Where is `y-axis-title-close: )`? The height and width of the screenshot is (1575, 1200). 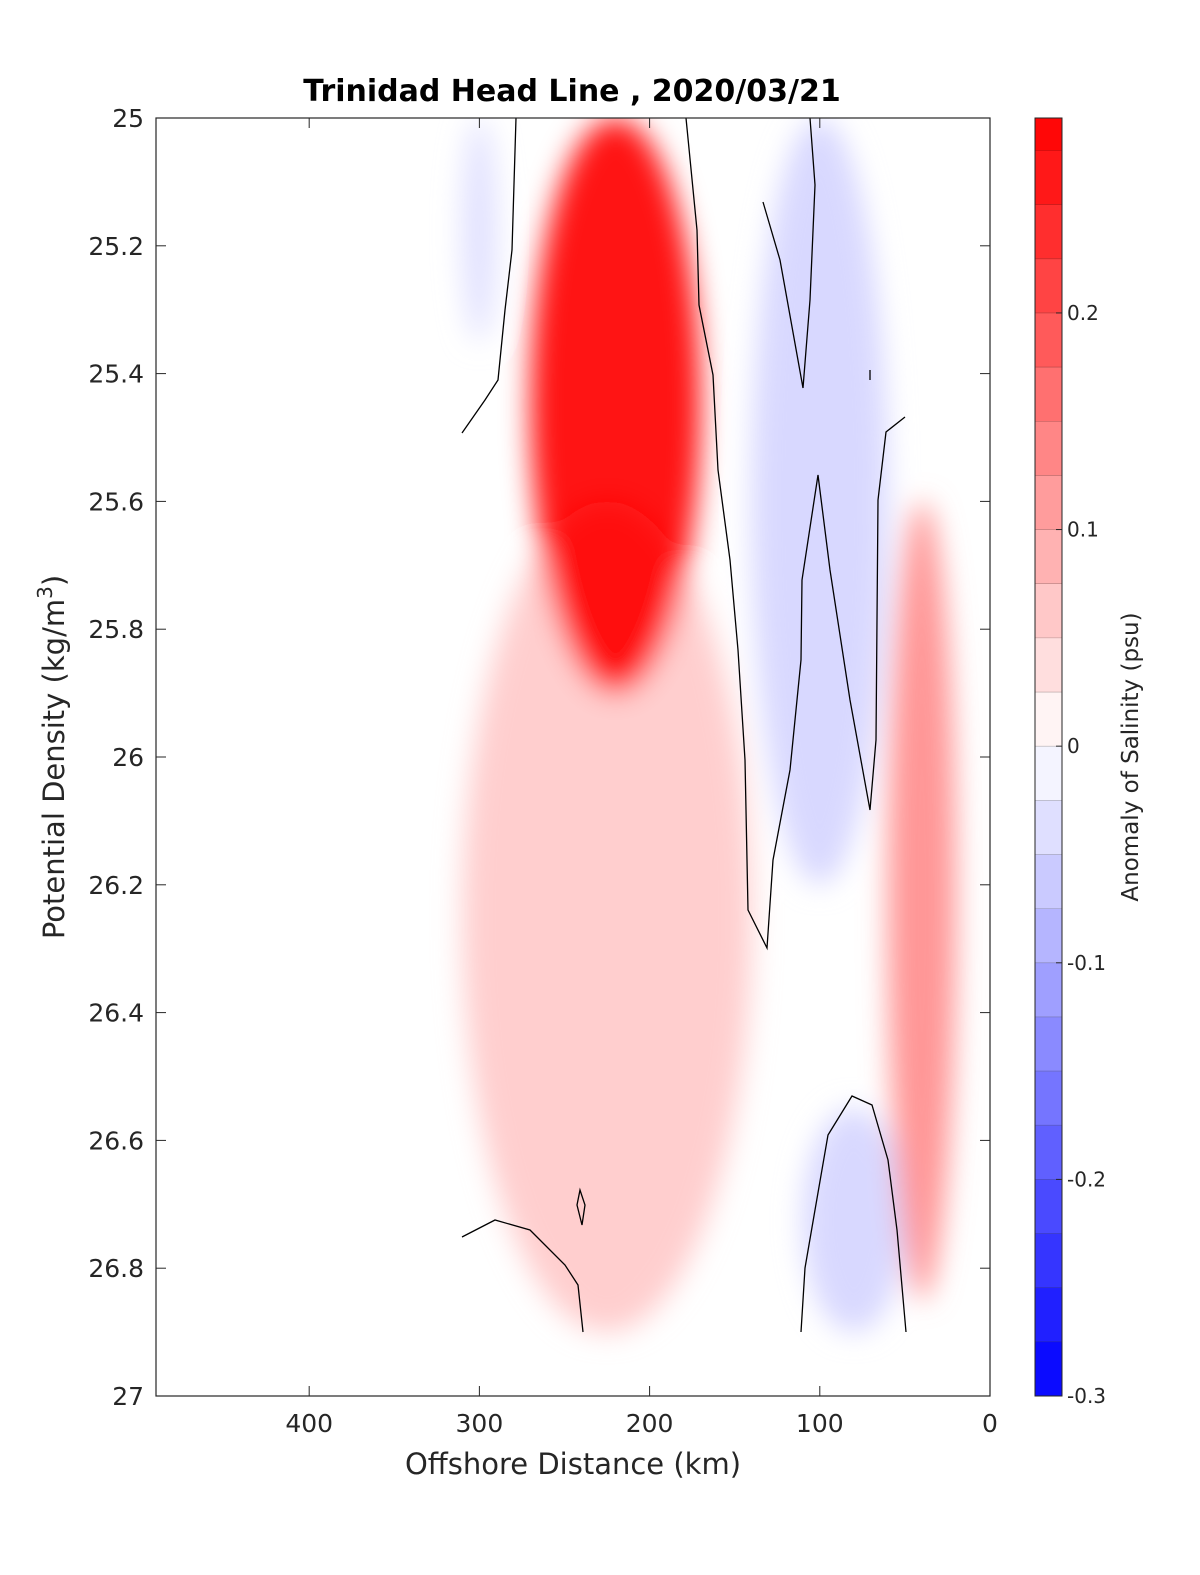 y-axis-title-close: ) is located at coordinates (54, 580).